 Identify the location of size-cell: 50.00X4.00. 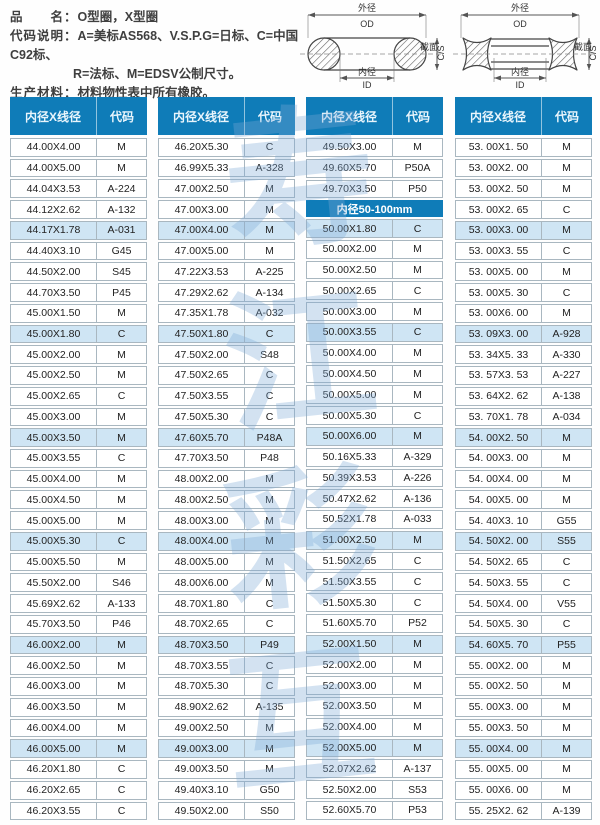
(349, 353).